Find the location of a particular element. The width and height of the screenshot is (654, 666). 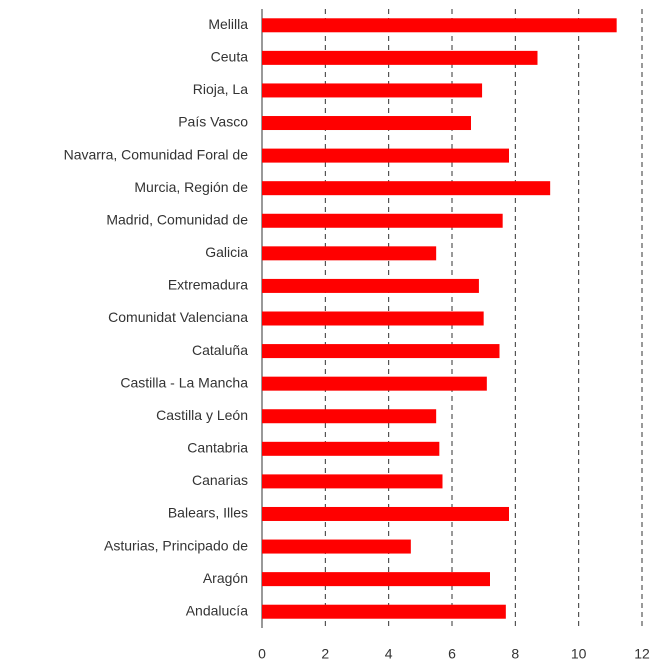

y-tick-label: Cantabria is located at coordinates (217, 448).